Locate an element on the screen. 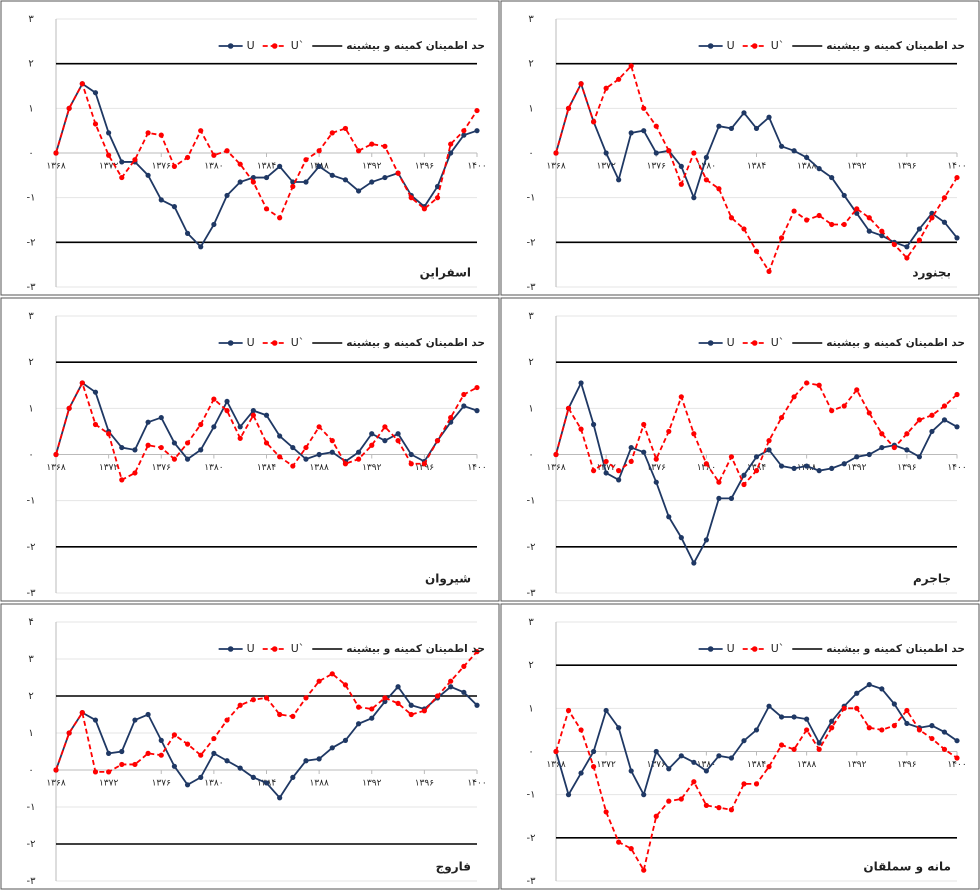 The width and height of the screenshot is (980, 890). legend-marker is located at coordinates (274, 649).